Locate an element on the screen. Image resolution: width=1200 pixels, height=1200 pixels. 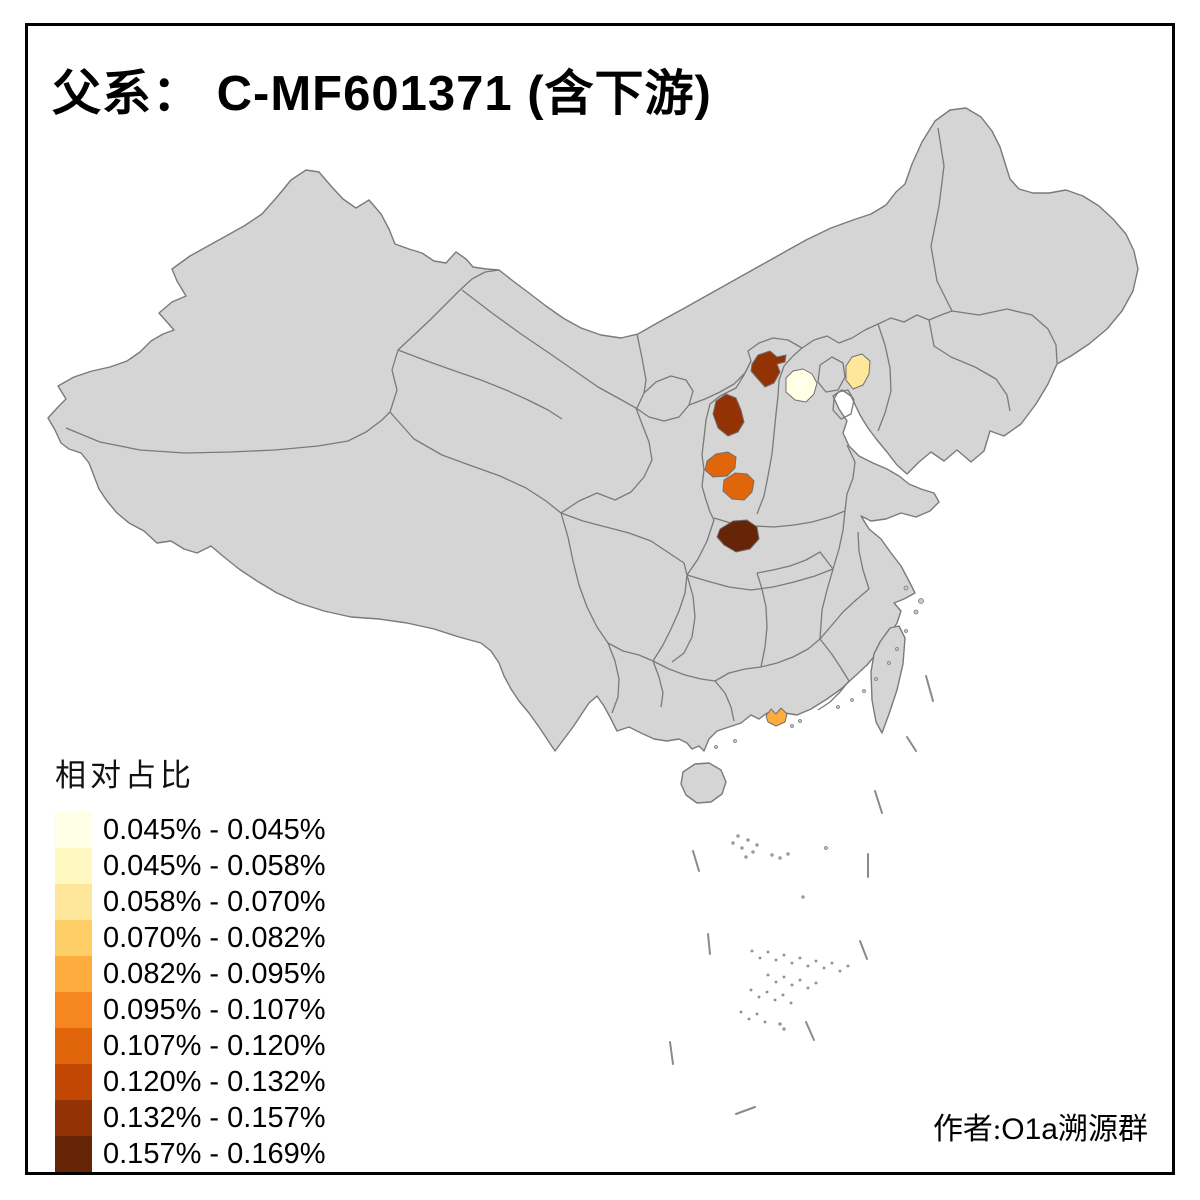
title-close: ) is located at coordinates (703, 94).